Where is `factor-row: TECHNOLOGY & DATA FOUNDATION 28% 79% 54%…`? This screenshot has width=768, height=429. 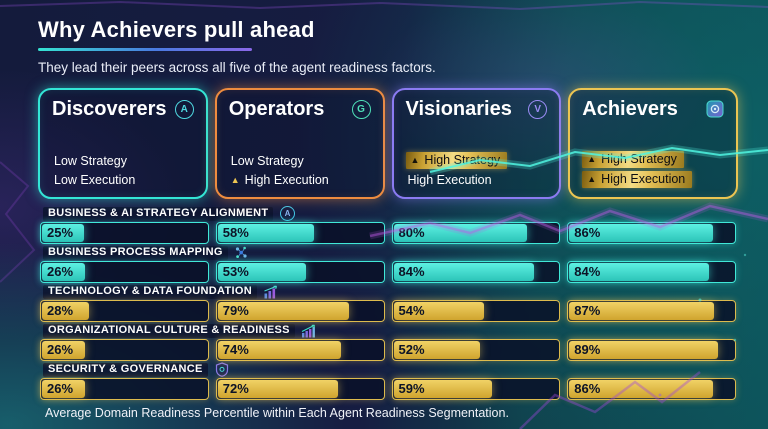
factor-row: TECHNOLOGY & DATA FOUNDATION 28% 79% 54%… is located at coordinates (388, 303).